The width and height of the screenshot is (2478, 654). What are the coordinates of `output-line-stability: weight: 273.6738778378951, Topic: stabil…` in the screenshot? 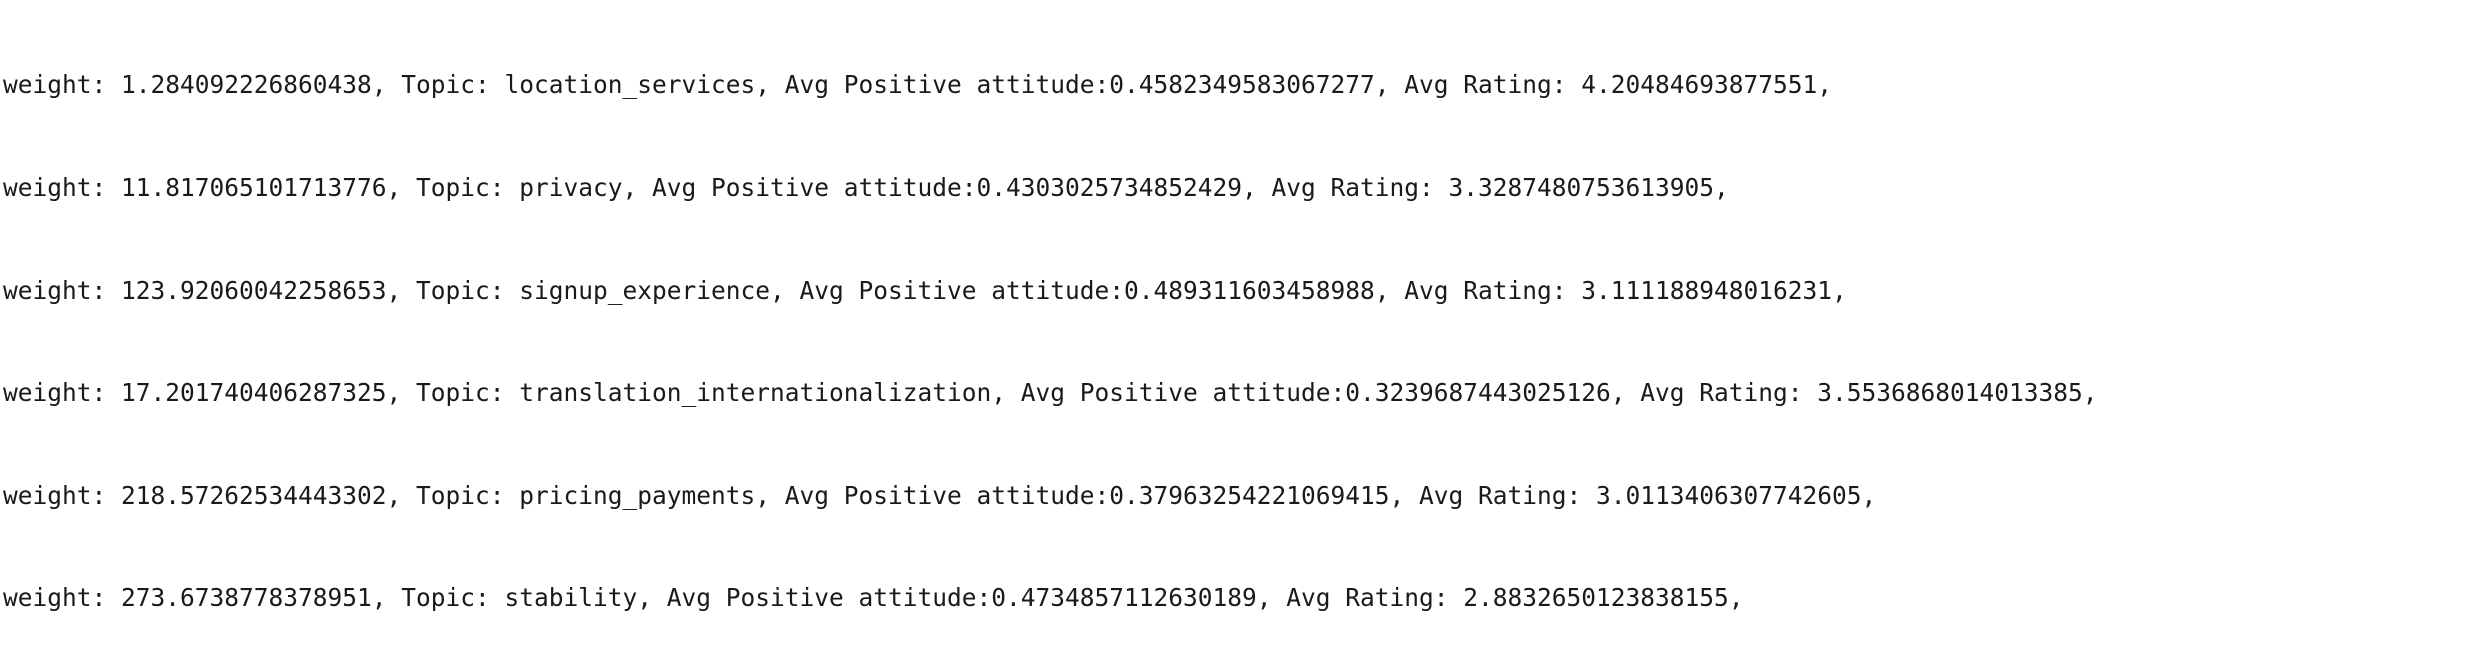 It's located at (873, 598).